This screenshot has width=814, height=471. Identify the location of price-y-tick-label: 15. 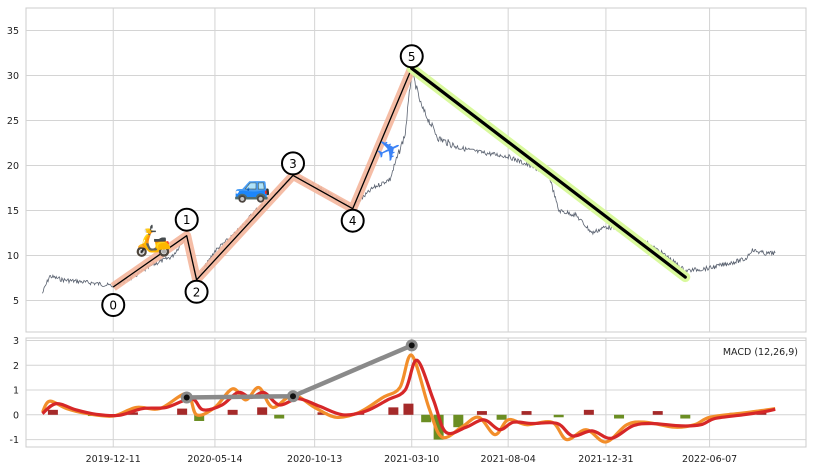
(13, 211).